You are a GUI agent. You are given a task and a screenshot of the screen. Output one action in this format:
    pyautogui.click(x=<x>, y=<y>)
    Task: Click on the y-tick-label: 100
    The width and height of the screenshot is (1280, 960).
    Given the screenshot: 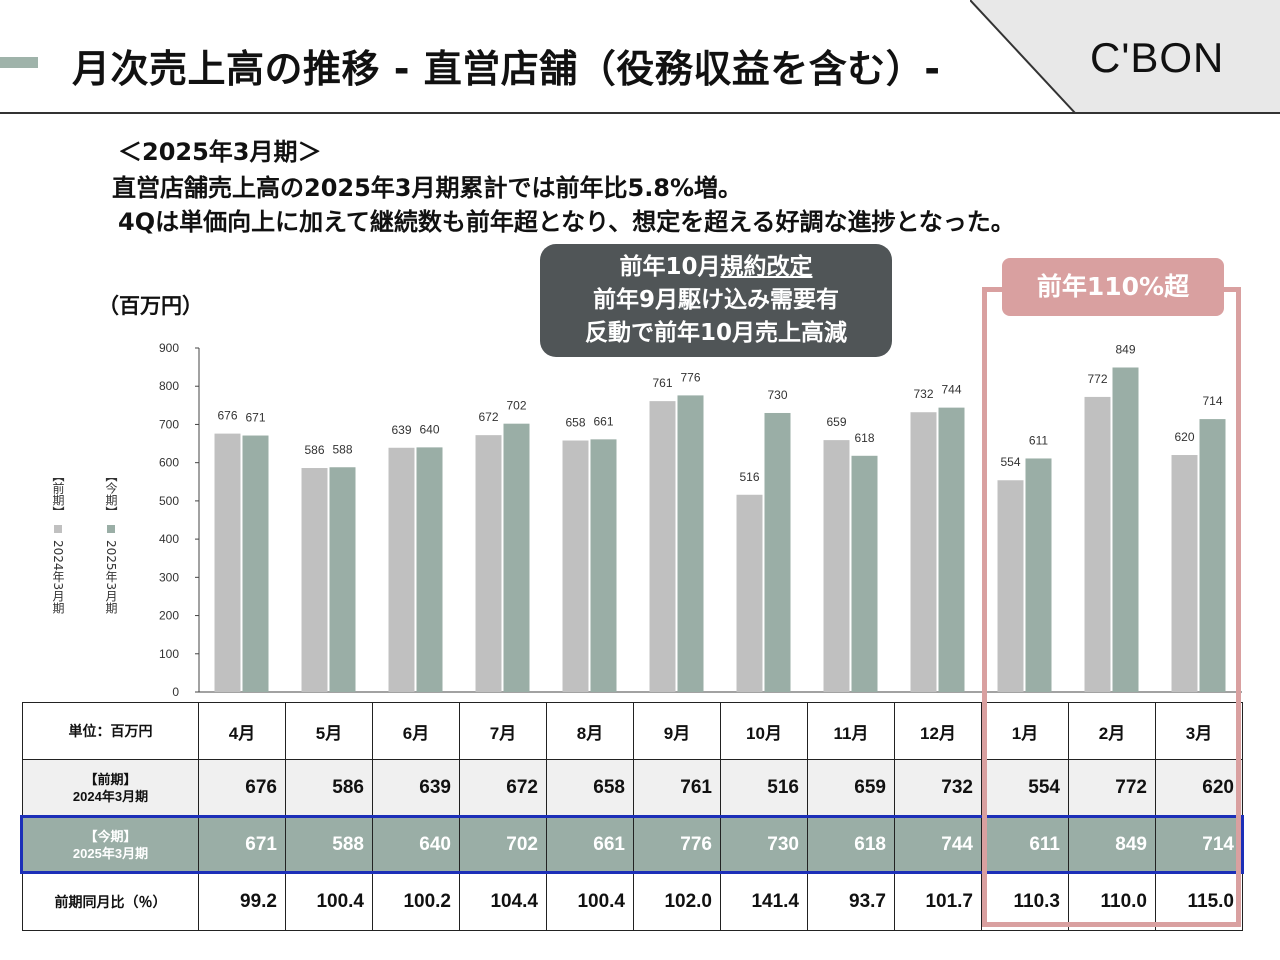 What is the action you would take?
    pyautogui.click(x=169, y=654)
    